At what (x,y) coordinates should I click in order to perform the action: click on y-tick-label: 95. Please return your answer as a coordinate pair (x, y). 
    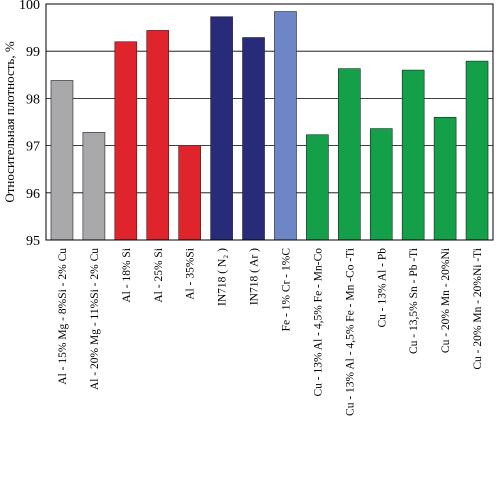
    Looking at the image, I should click on (33, 241).